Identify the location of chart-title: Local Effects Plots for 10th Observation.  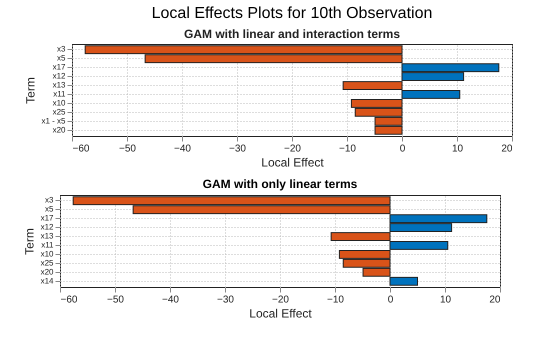
(292, 13).